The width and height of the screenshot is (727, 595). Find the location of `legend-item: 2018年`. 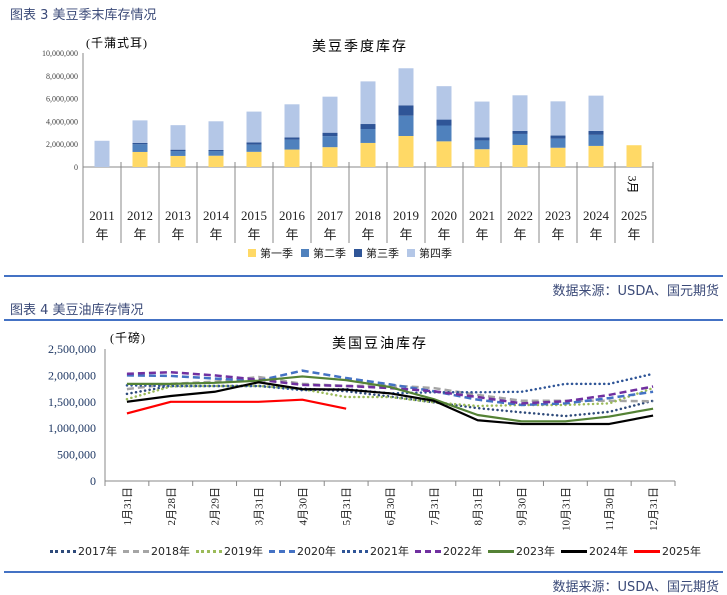

legend-item: 2018年 is located at coordinates (156, 551).